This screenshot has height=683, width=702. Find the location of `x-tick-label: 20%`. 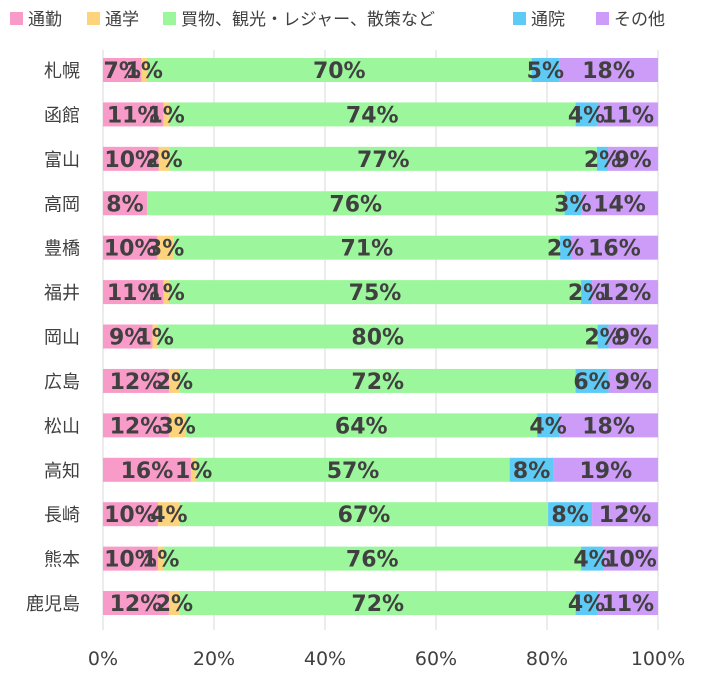

x-tick-label: 20% is located at coordinates (214, 659).